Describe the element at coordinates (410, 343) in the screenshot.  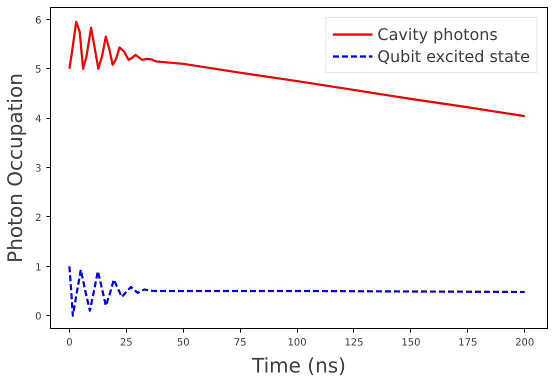
I see `x-tick-label: 150` at that location.